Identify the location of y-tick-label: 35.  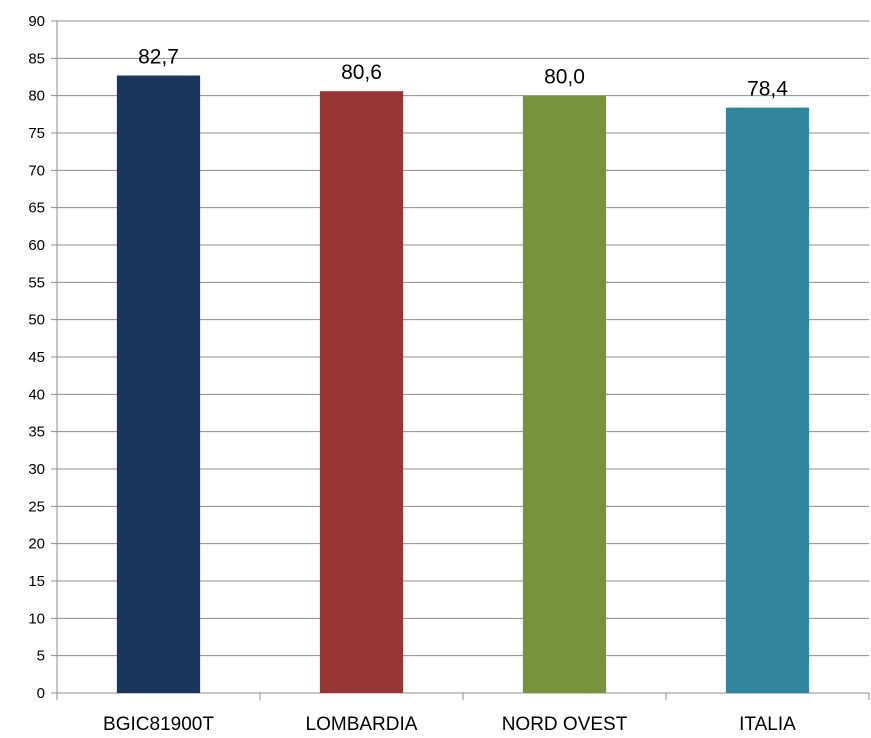
(36, 432).